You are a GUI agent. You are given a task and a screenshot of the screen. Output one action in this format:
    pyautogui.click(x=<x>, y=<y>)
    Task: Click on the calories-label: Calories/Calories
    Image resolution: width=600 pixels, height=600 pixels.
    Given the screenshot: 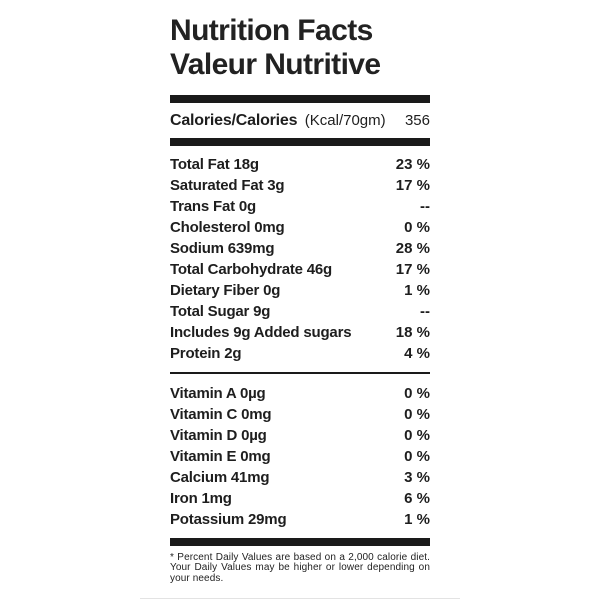 What is the action you would take?
    pyautogui.click(x=234, y=120)
    